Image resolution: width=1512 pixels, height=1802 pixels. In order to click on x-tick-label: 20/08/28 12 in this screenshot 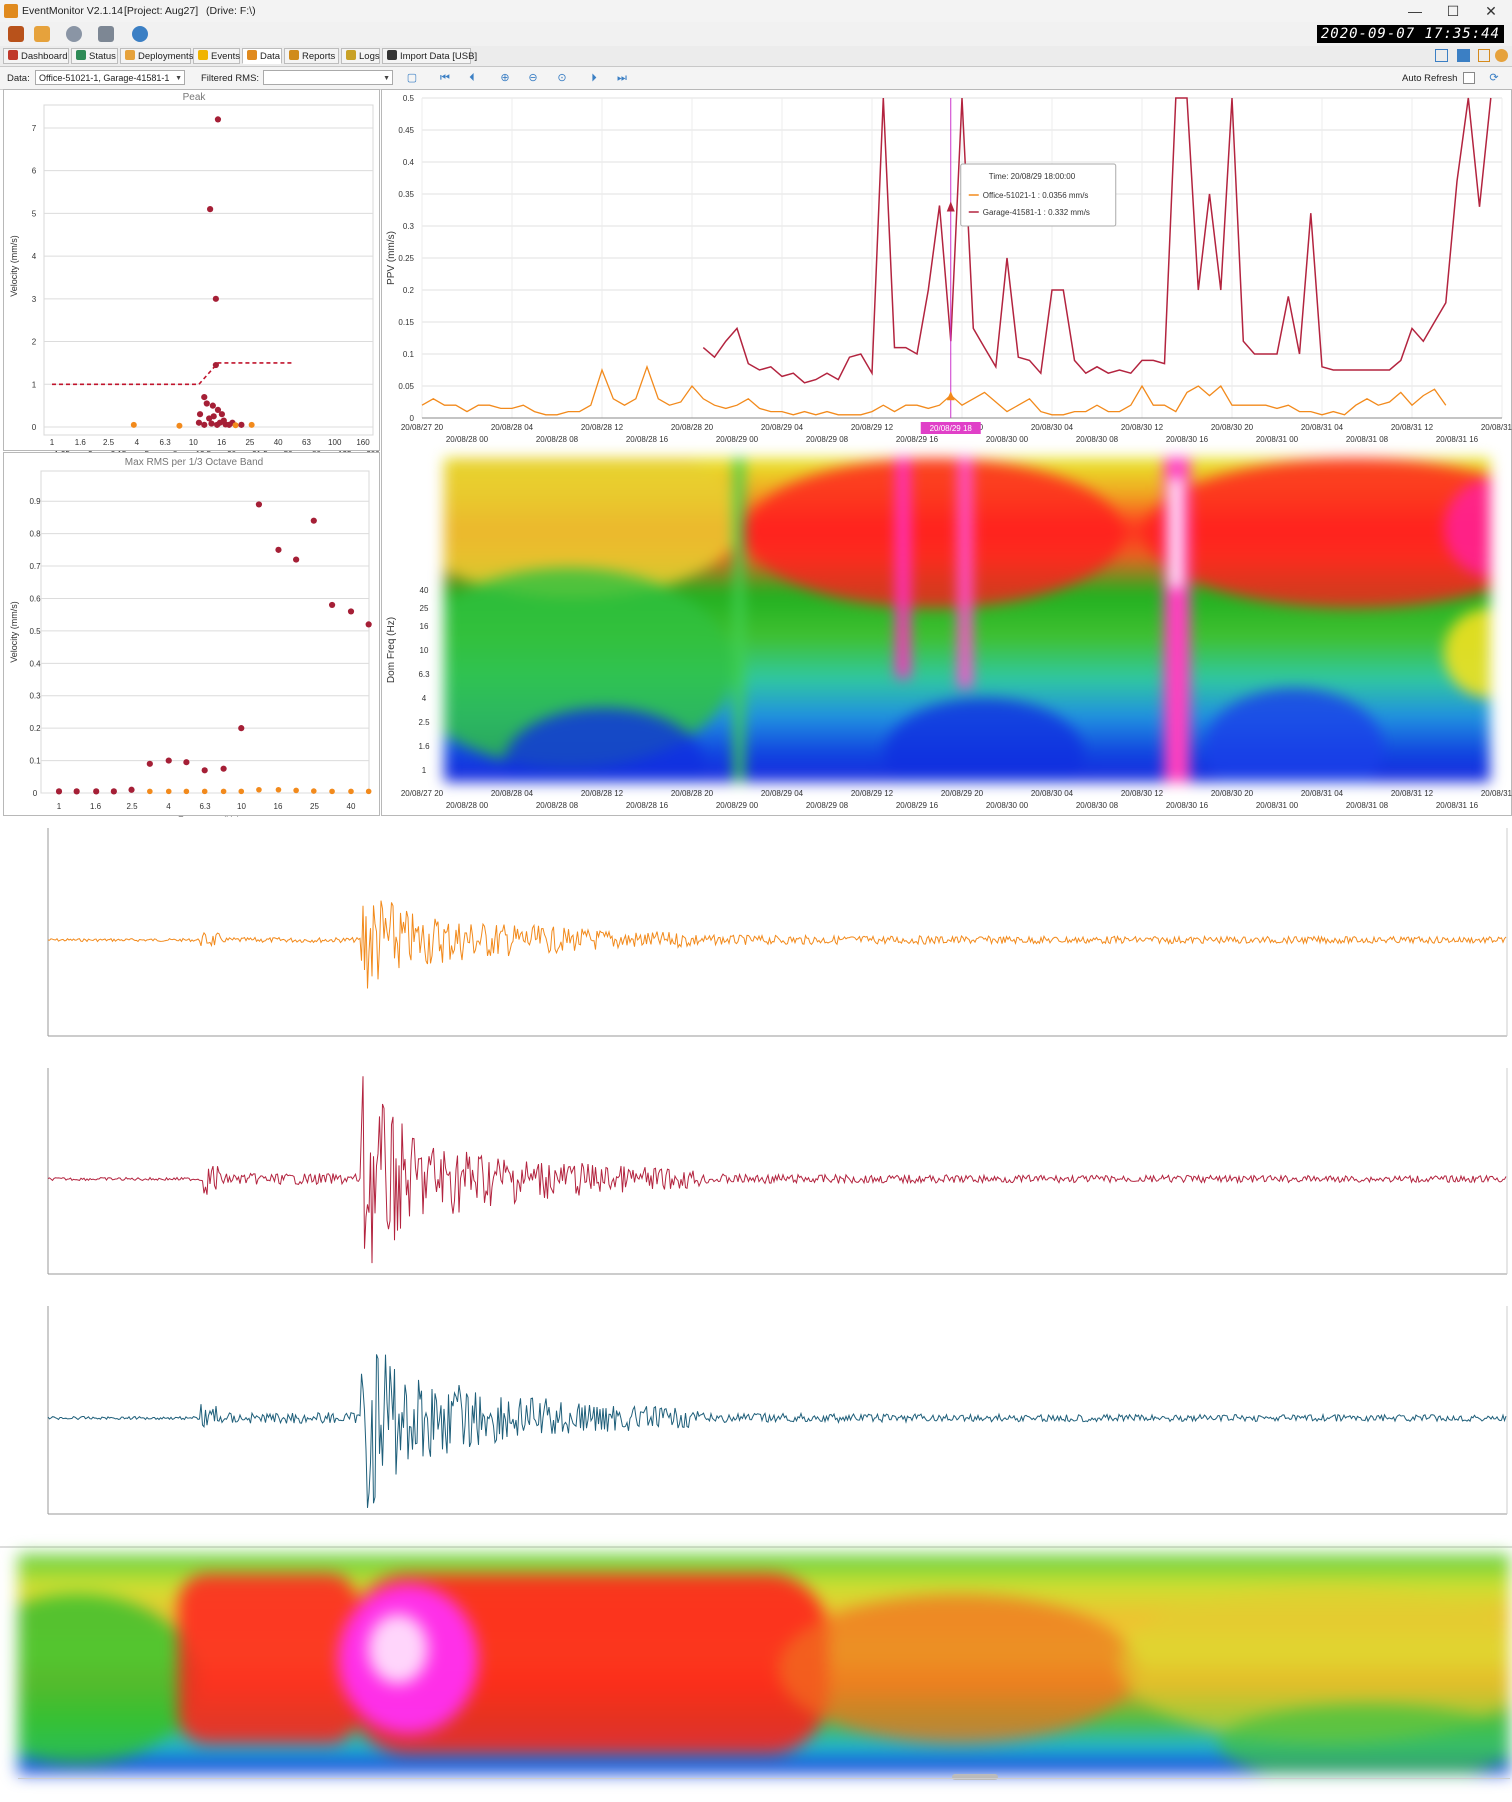, I will do `click(602, 427)`.